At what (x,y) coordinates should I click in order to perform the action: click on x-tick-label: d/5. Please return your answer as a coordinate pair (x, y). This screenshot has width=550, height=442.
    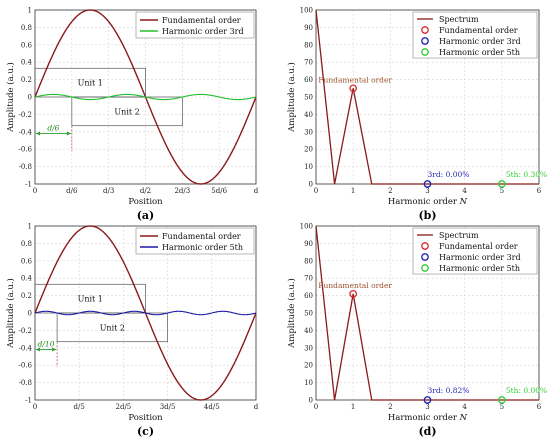
    Looking at the image, I should click on (79, 407).